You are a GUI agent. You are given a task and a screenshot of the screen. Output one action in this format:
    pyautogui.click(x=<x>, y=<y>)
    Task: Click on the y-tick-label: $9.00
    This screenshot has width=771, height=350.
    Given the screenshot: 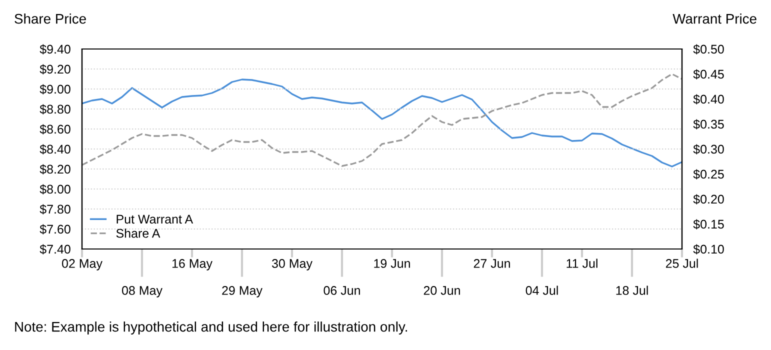 What is the action you would take?
    pyautogui.click(x=55, y=89)
    